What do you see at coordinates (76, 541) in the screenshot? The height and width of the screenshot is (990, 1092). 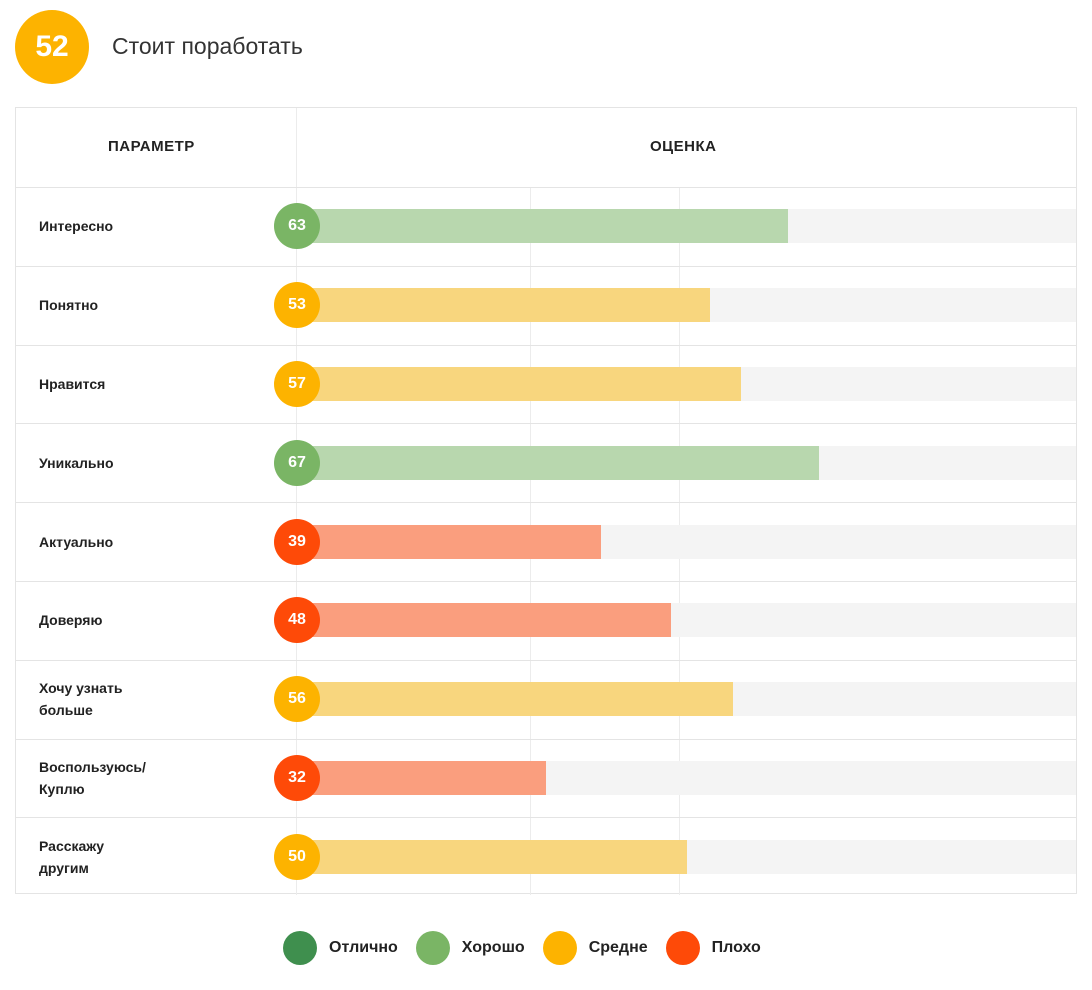 I see `parameter-label: Актуально` at bounding box center [76, 541].